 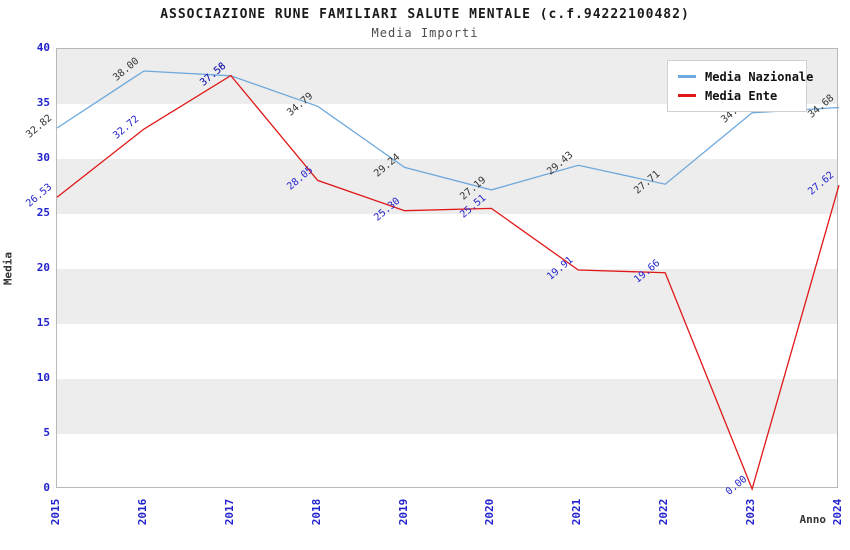 I want to click on y-tick-40: 40, so click(x=43, y=47).